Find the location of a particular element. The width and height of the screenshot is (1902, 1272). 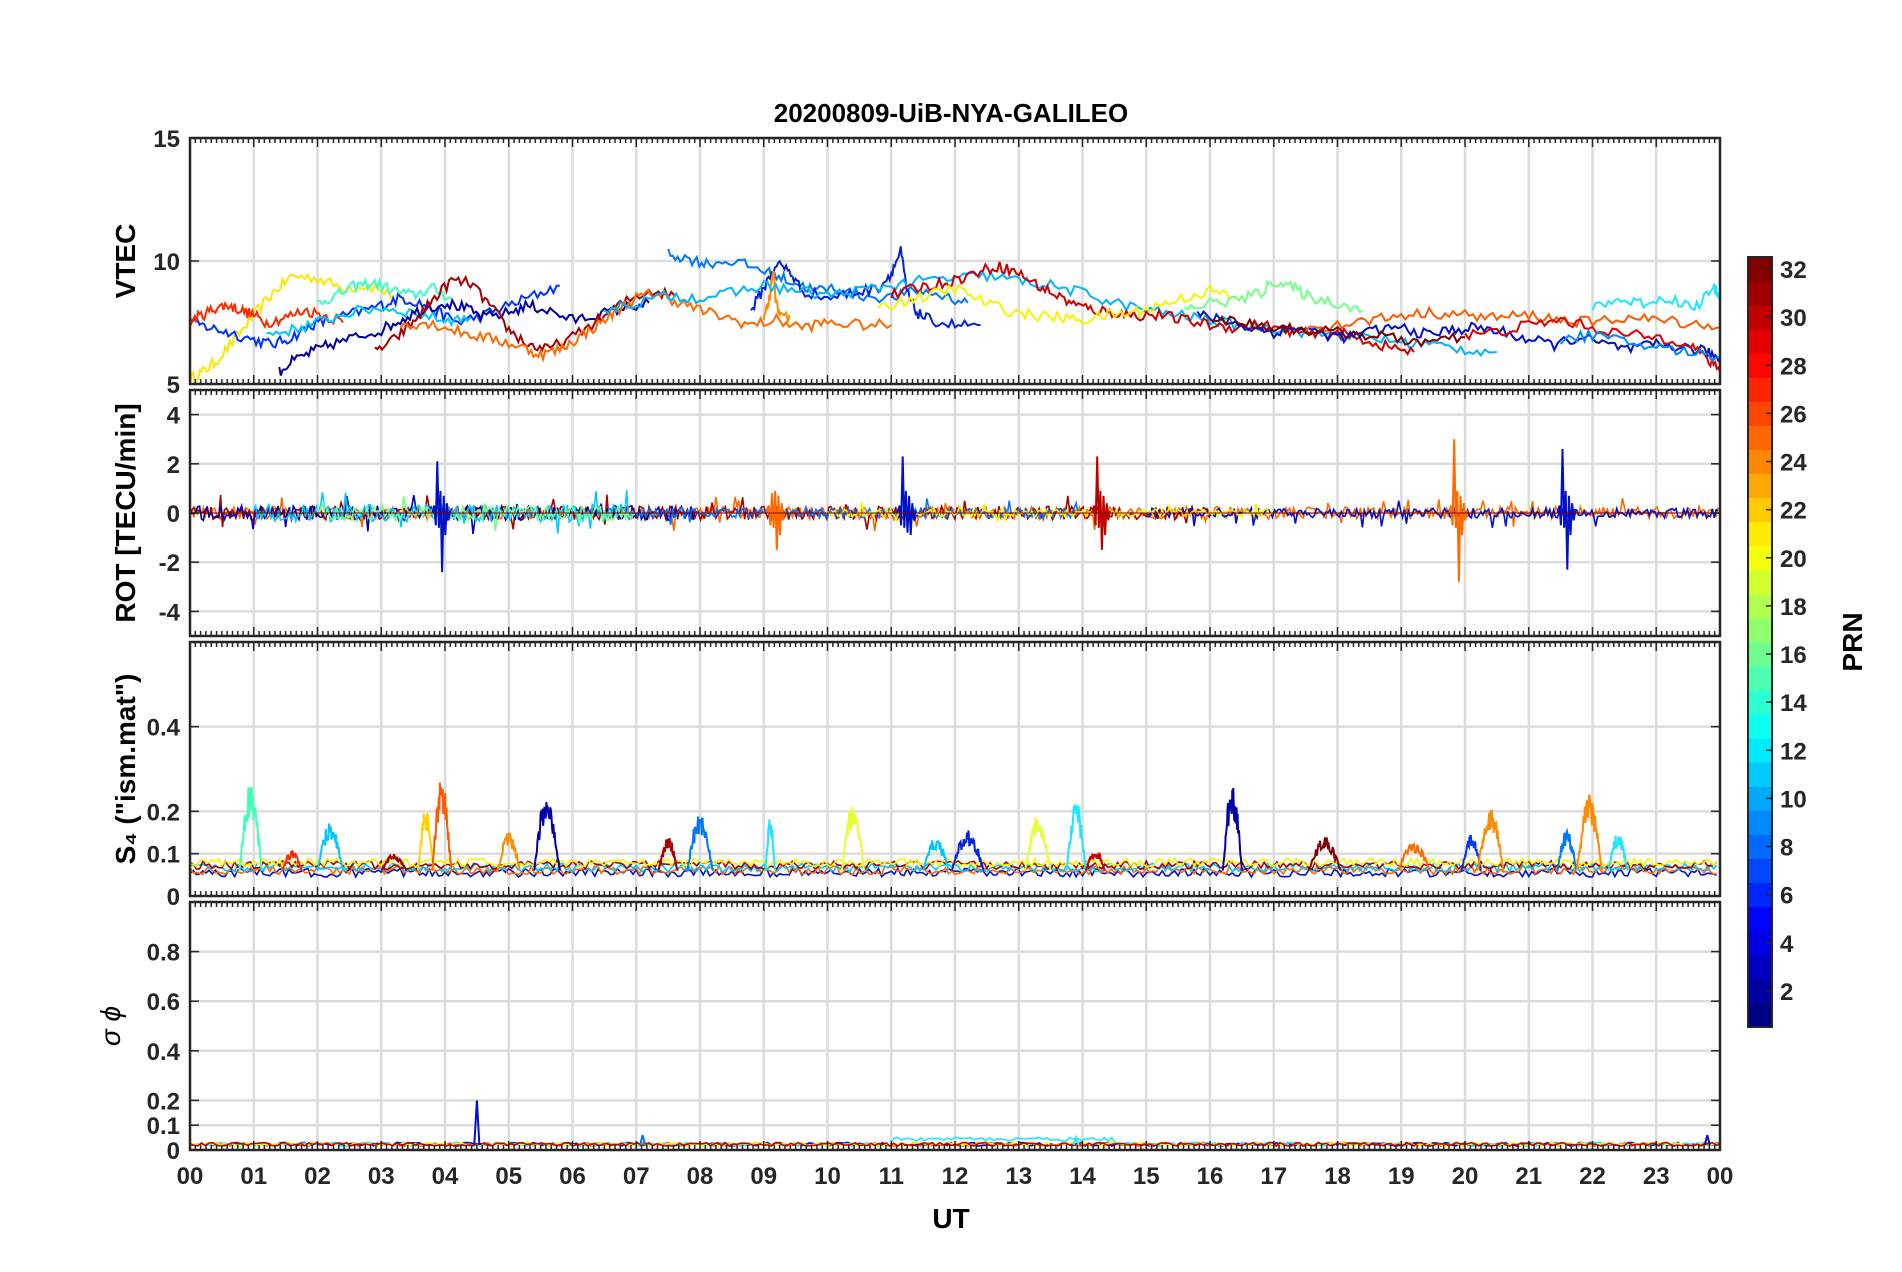

x-tick-label: 03 is located at coordinates (381, 1176).